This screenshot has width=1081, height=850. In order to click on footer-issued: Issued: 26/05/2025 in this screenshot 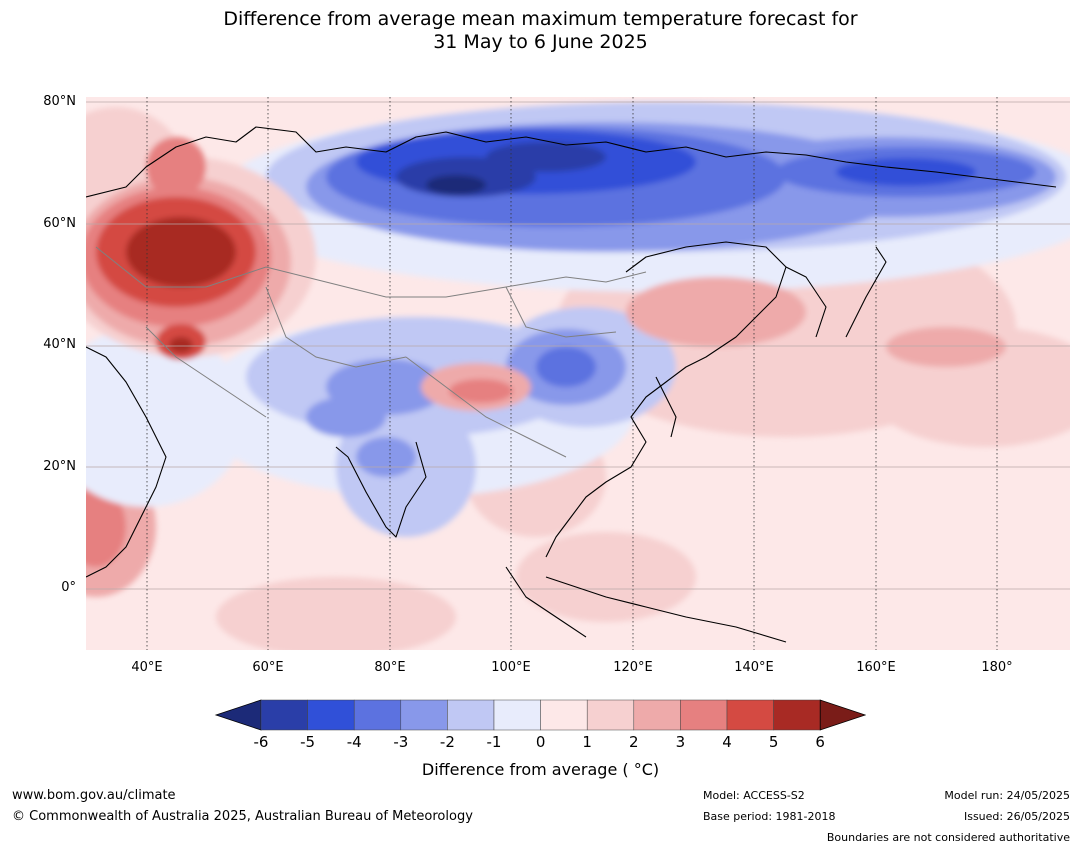, I will do `click(1016, 816)`.